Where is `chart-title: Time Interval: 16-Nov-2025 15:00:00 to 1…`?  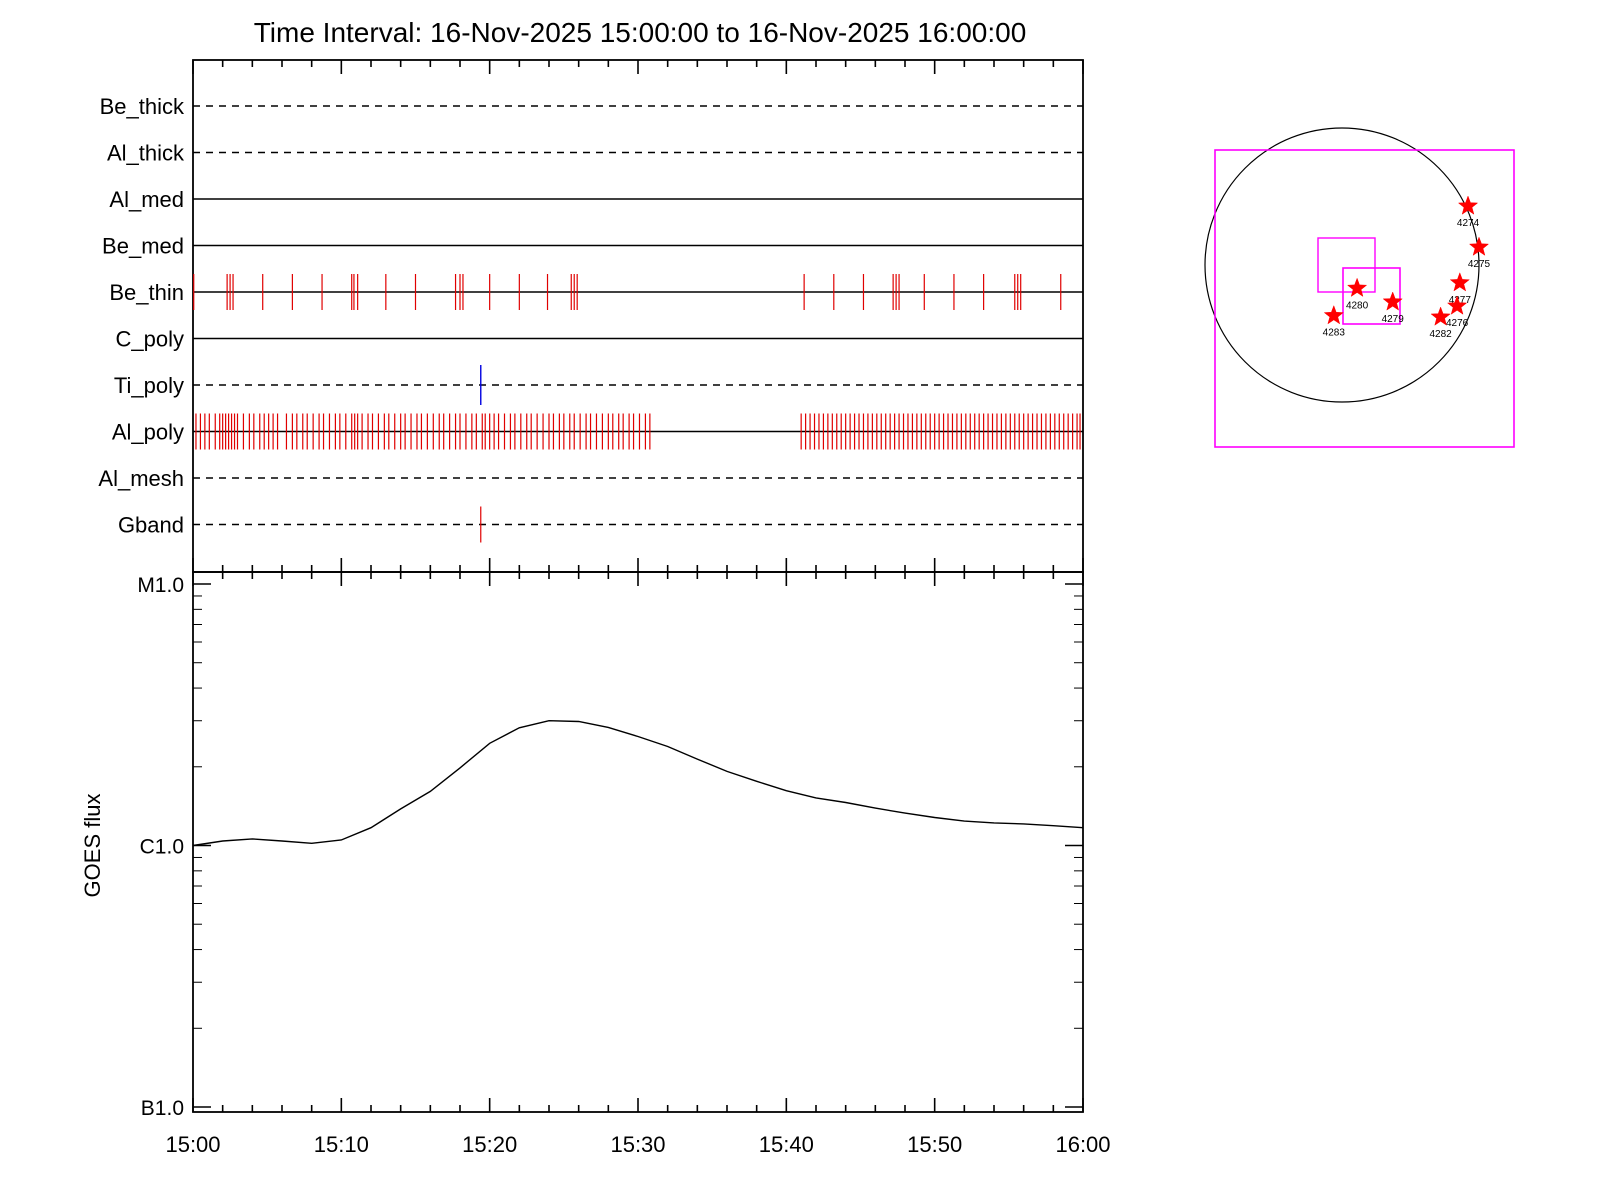 chart-title: Time Interval: 16-Nov-2025 15:00:00 to 1… is located at coordinates (640, 32).